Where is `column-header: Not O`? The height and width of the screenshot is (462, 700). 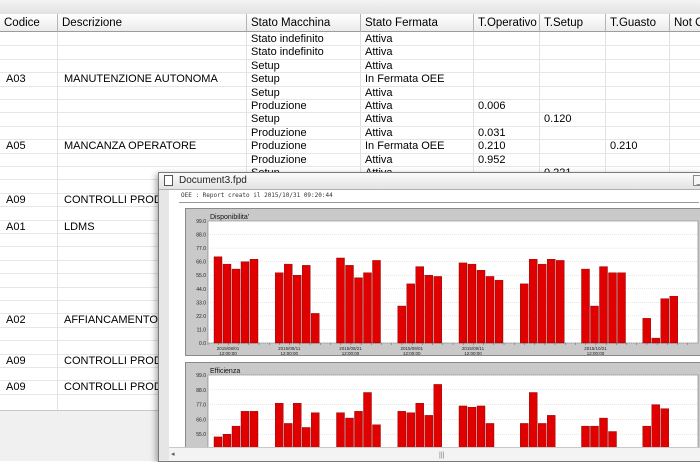
column-header: Not O is located at coordinates (685, 23).